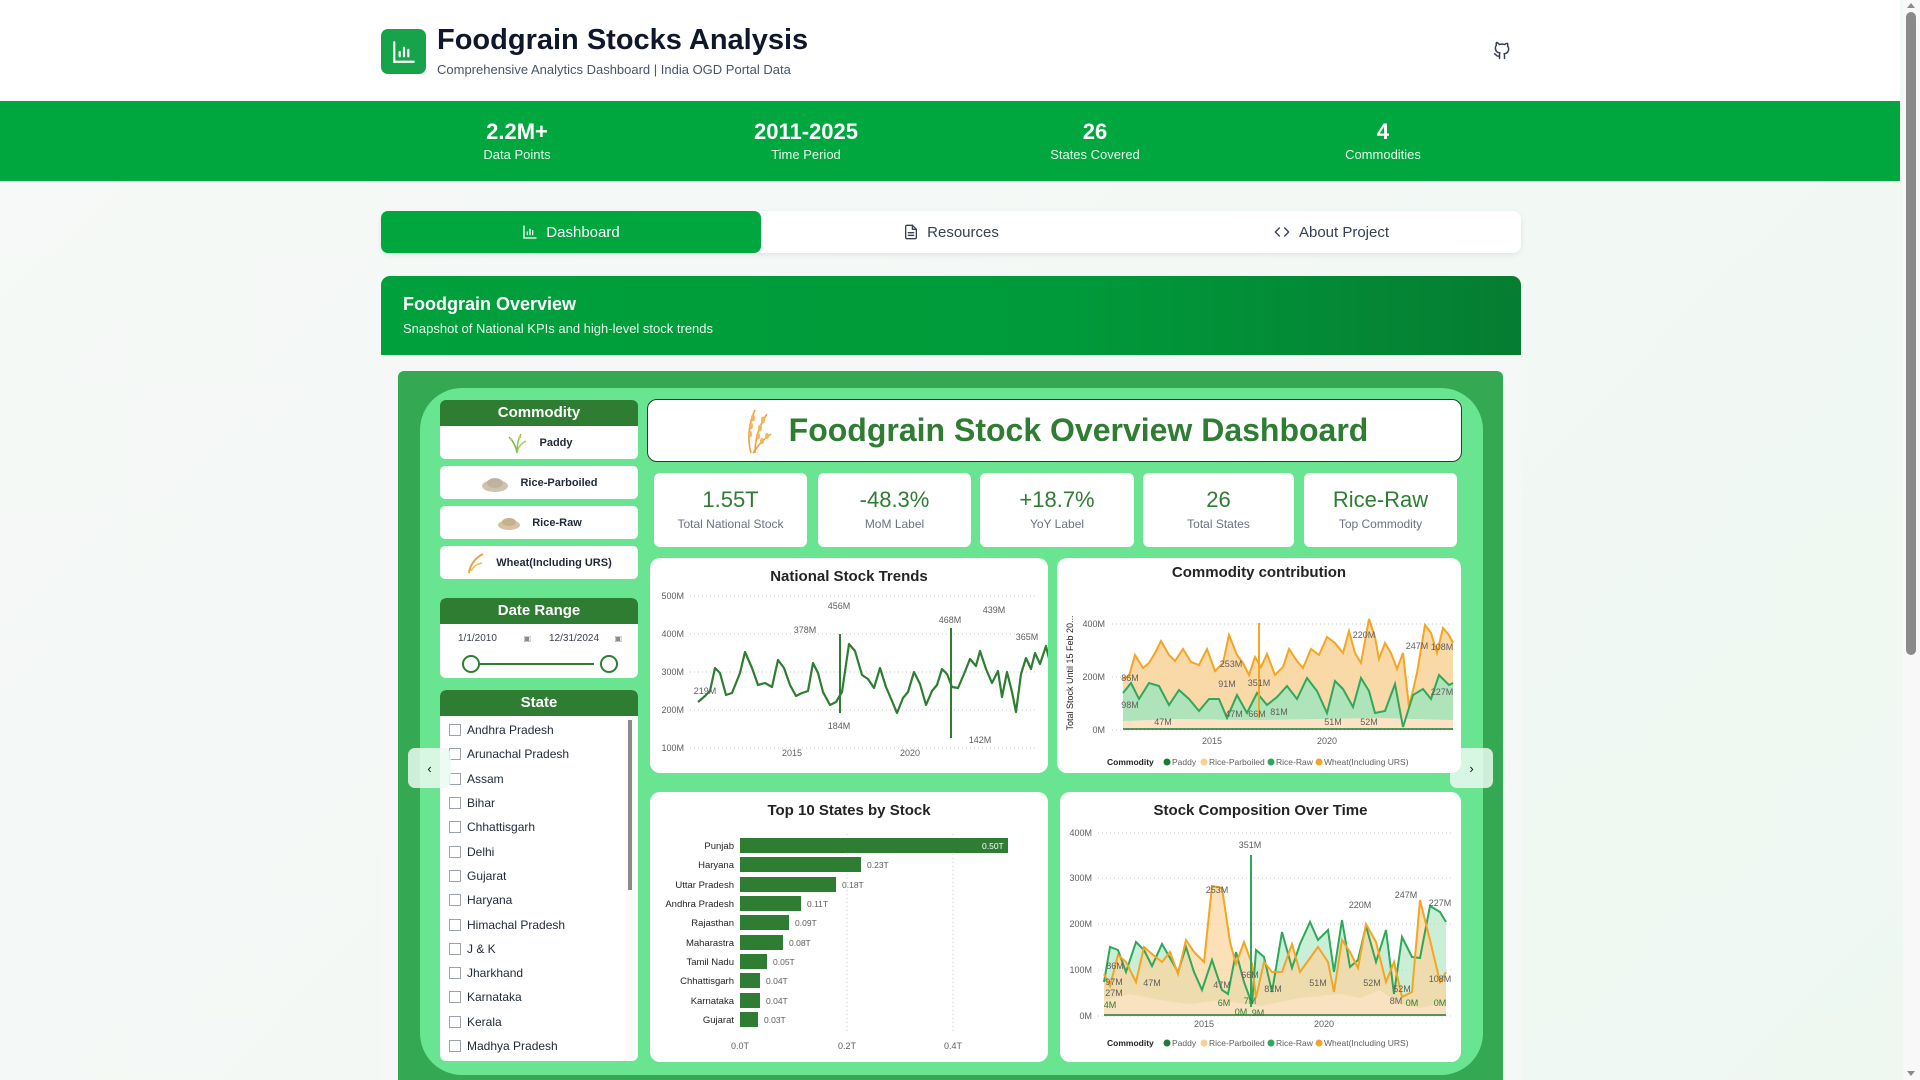 The height and width of the screenshot is (1080, 1920). What do you see at coordinates (534, 924) in the screenshot?
I see `state-option: Himachal Pradesh` at bounding box center [534, 924].